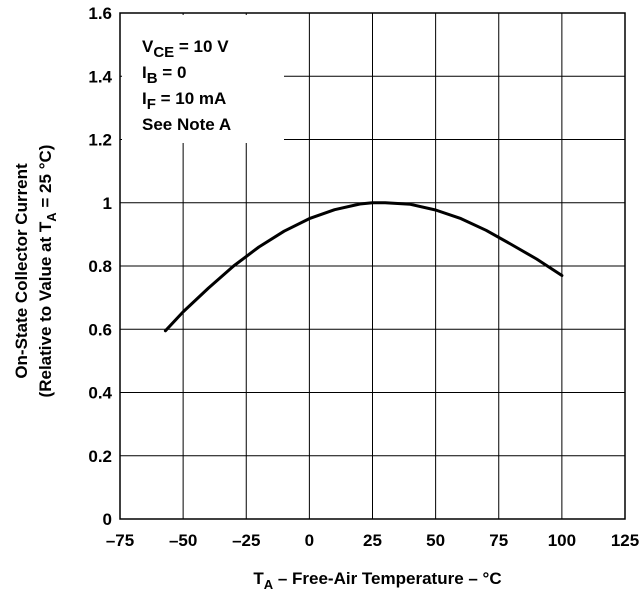 Image resolution: width=644 pixels, height=594 pixels. What do you see at coordinates (309, 540) in the screenshot?
I see `x-tick-label: 0` at bounding box center [309, 540].